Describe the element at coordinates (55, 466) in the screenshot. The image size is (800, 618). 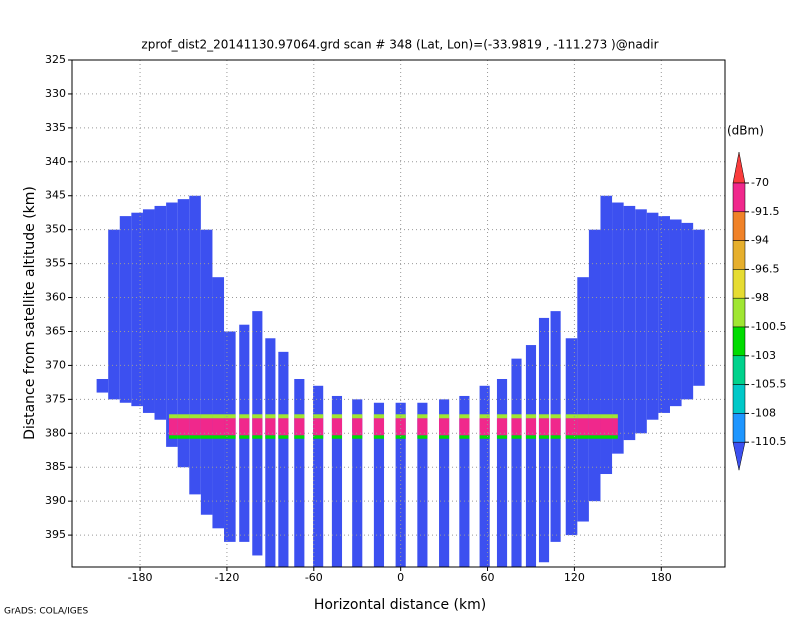
I see `y-tick-label: 385` at that location.